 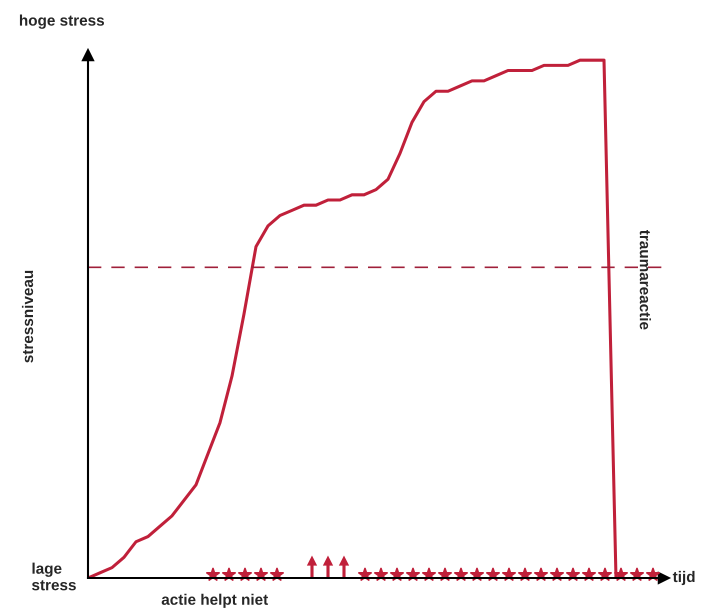 I want to click on x-axis-title: tijd, so click(x=683, y=578).